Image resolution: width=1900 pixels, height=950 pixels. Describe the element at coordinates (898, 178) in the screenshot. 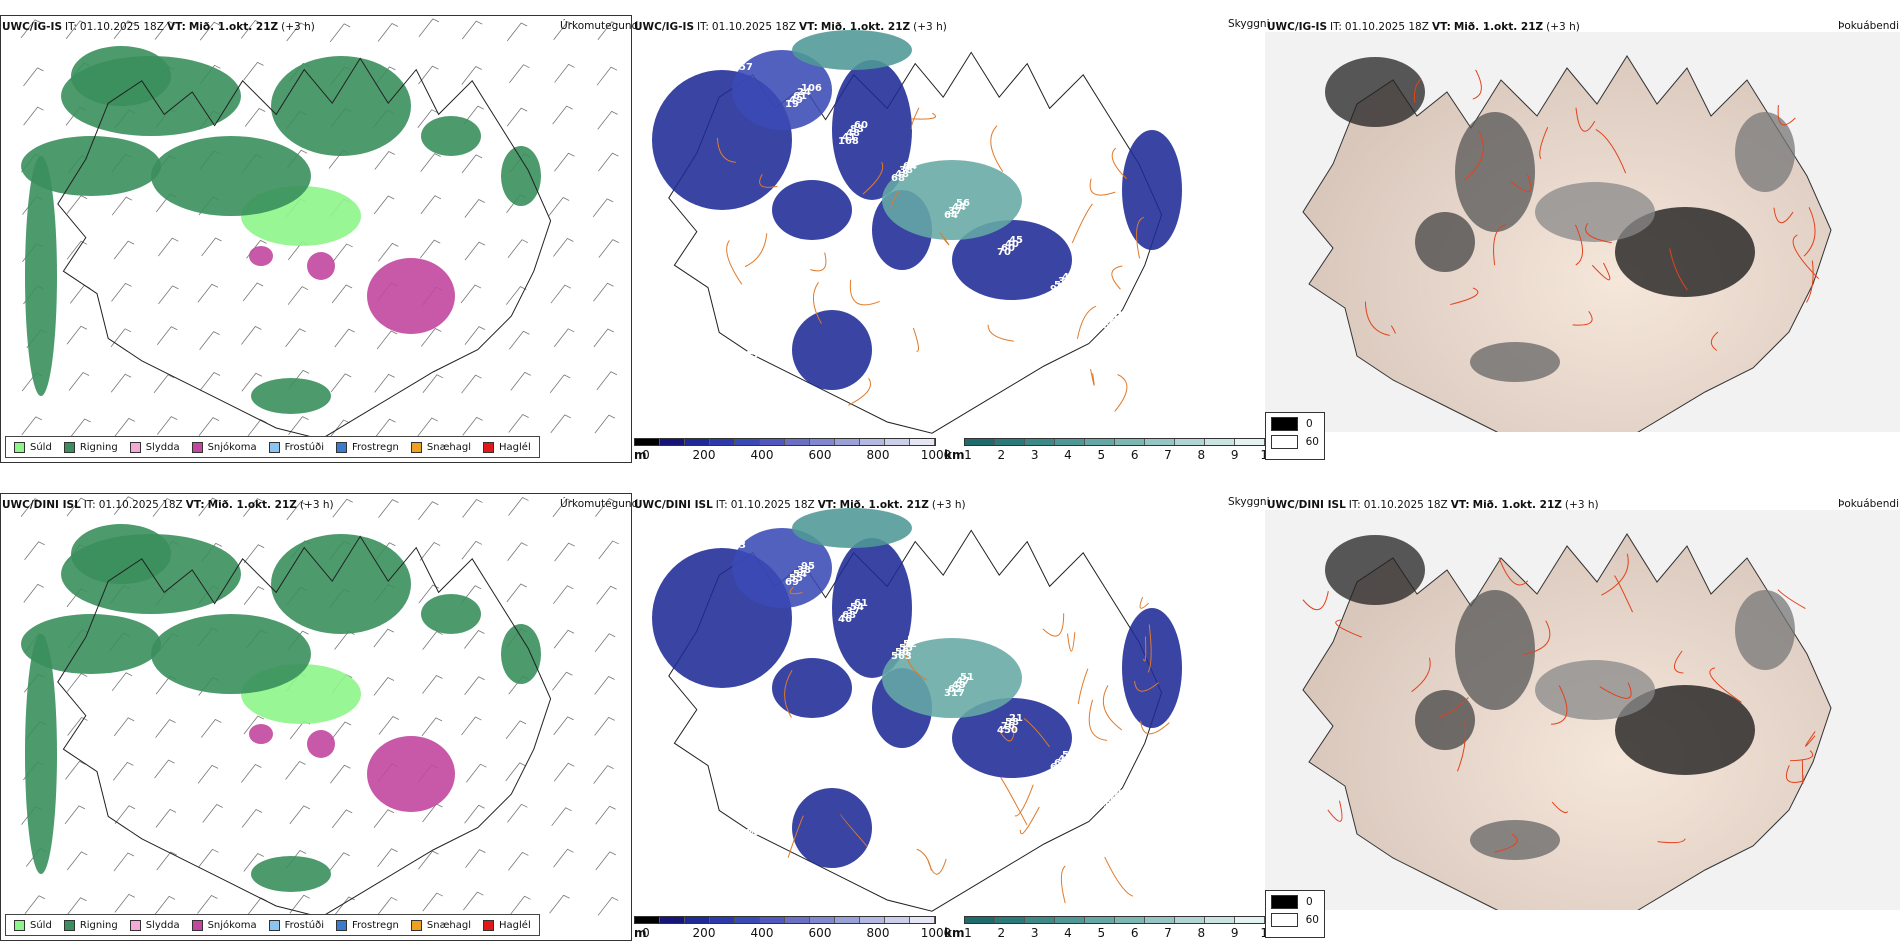

I see `visibility-value-label: 68` at that location.